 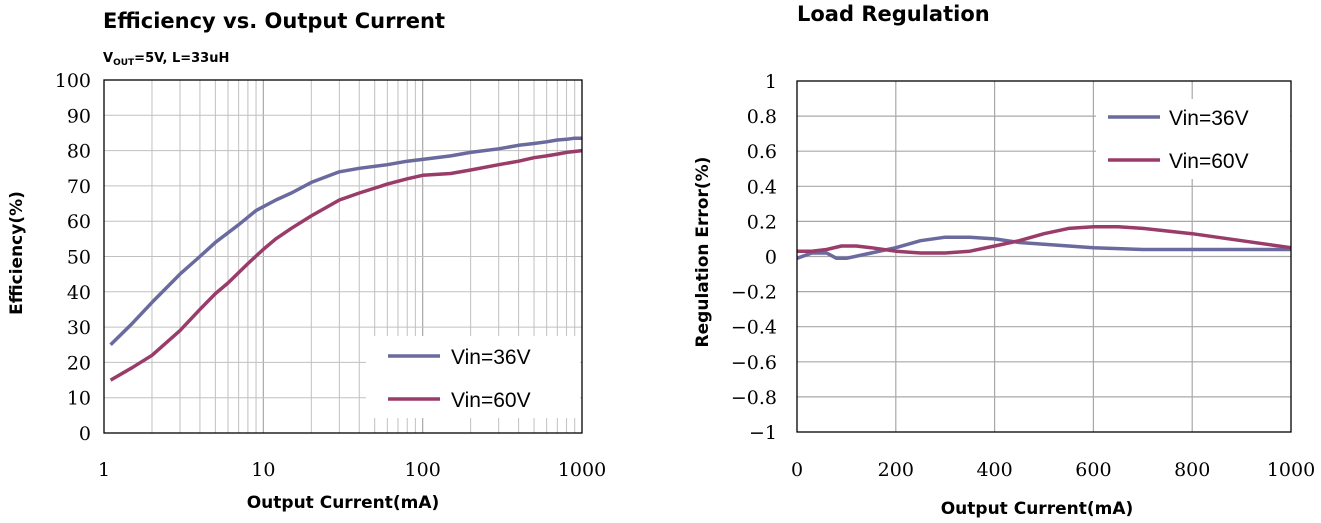 What do you see at coordinates (1192, 470) in the screenshot?
I see `x-tick-label: 800` at bounding box center [1192, 470].